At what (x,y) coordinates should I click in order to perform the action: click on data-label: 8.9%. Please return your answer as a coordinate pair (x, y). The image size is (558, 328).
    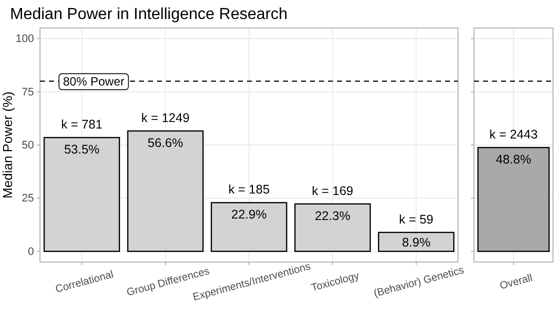
    Looking at the image, I should click on (416, 242).